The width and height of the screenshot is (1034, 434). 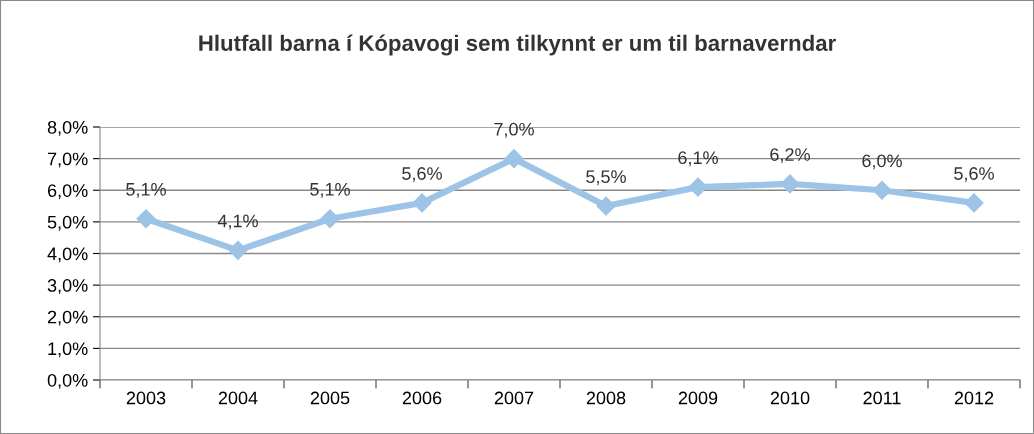 What do you see at coordinates (698, 398) in the screenshot?
I see `x-tick-label: 2009` at bounding box center [698, 398].